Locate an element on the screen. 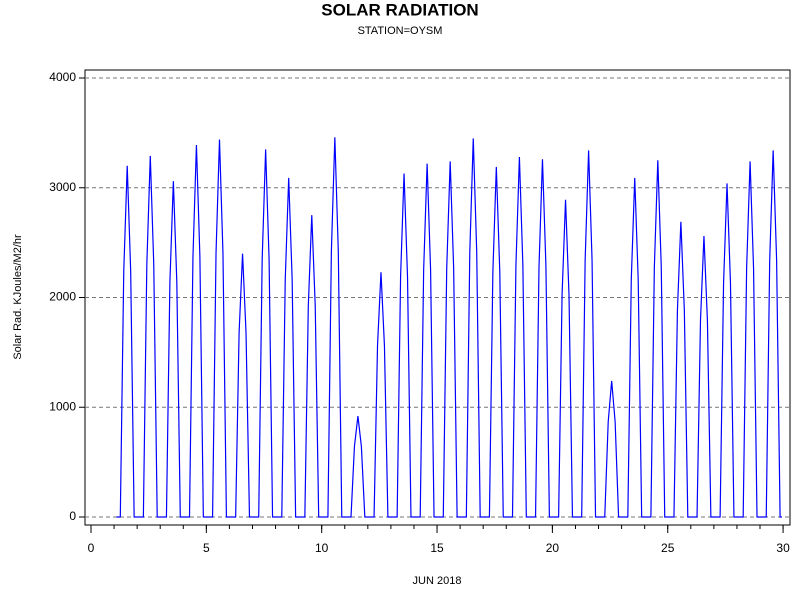  x-axis-label: JUN 2018 is located at coordinates (437, 581).